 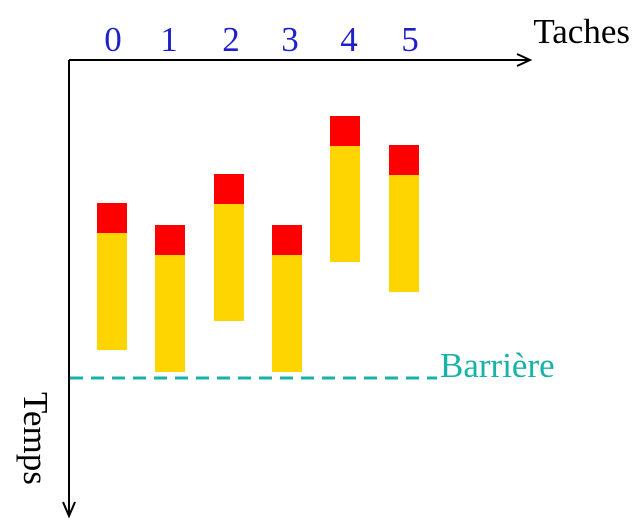 What do you see at coordinates (345, 204) in the screenshot?
I see `task-4-work-block` at bounding box center [345, 204].